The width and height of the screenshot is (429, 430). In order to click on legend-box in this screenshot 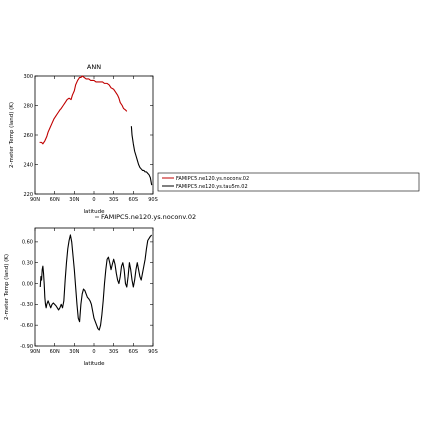, I will do `click(288, 182)`.